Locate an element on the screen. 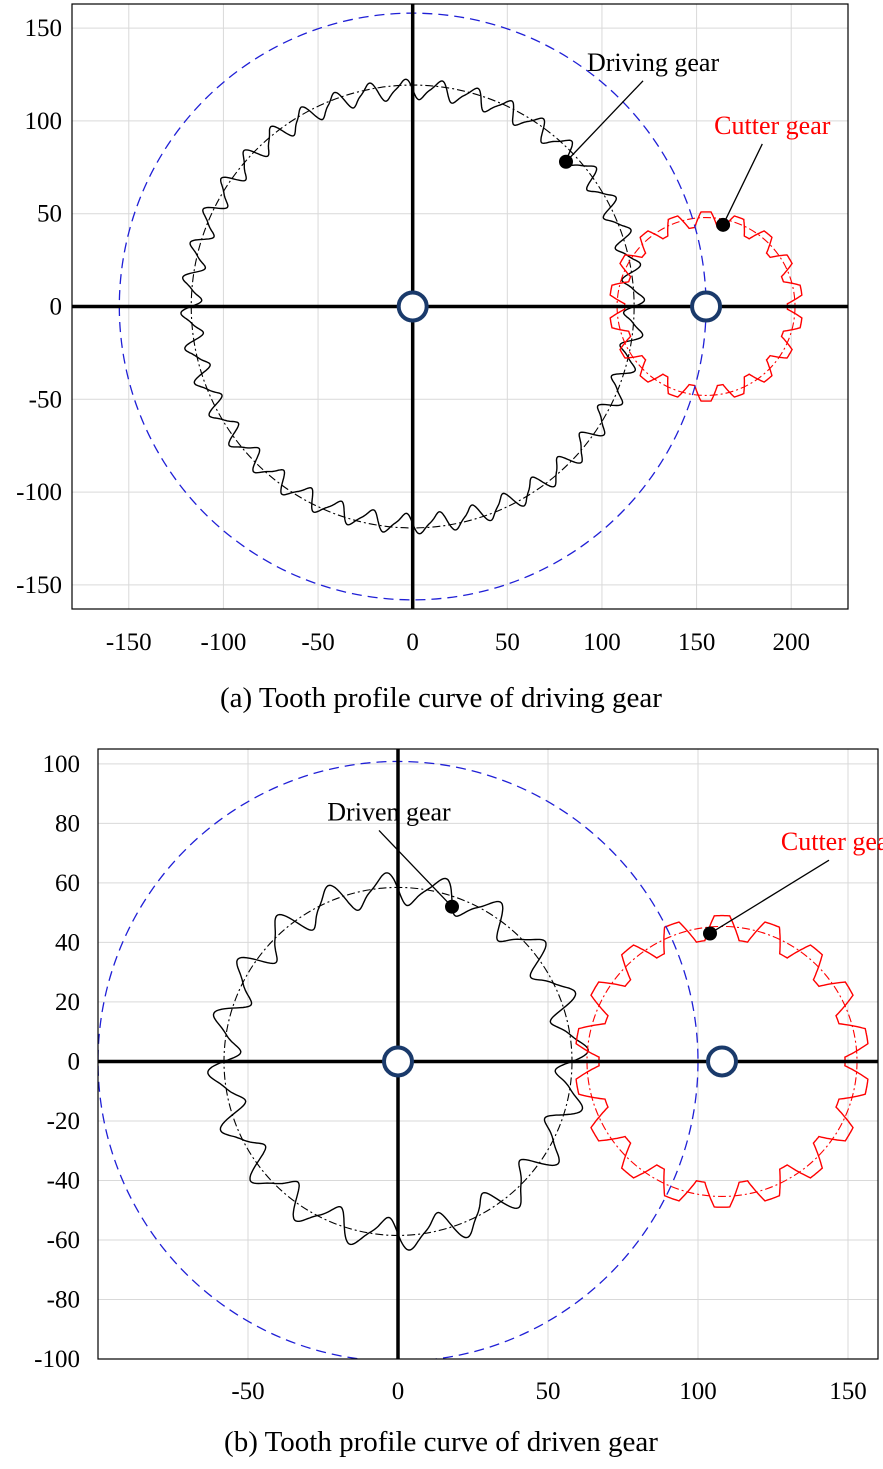 This screenshot has height=1469, width=883. x-tick-label: -150 is located at coordinates (129, 642).